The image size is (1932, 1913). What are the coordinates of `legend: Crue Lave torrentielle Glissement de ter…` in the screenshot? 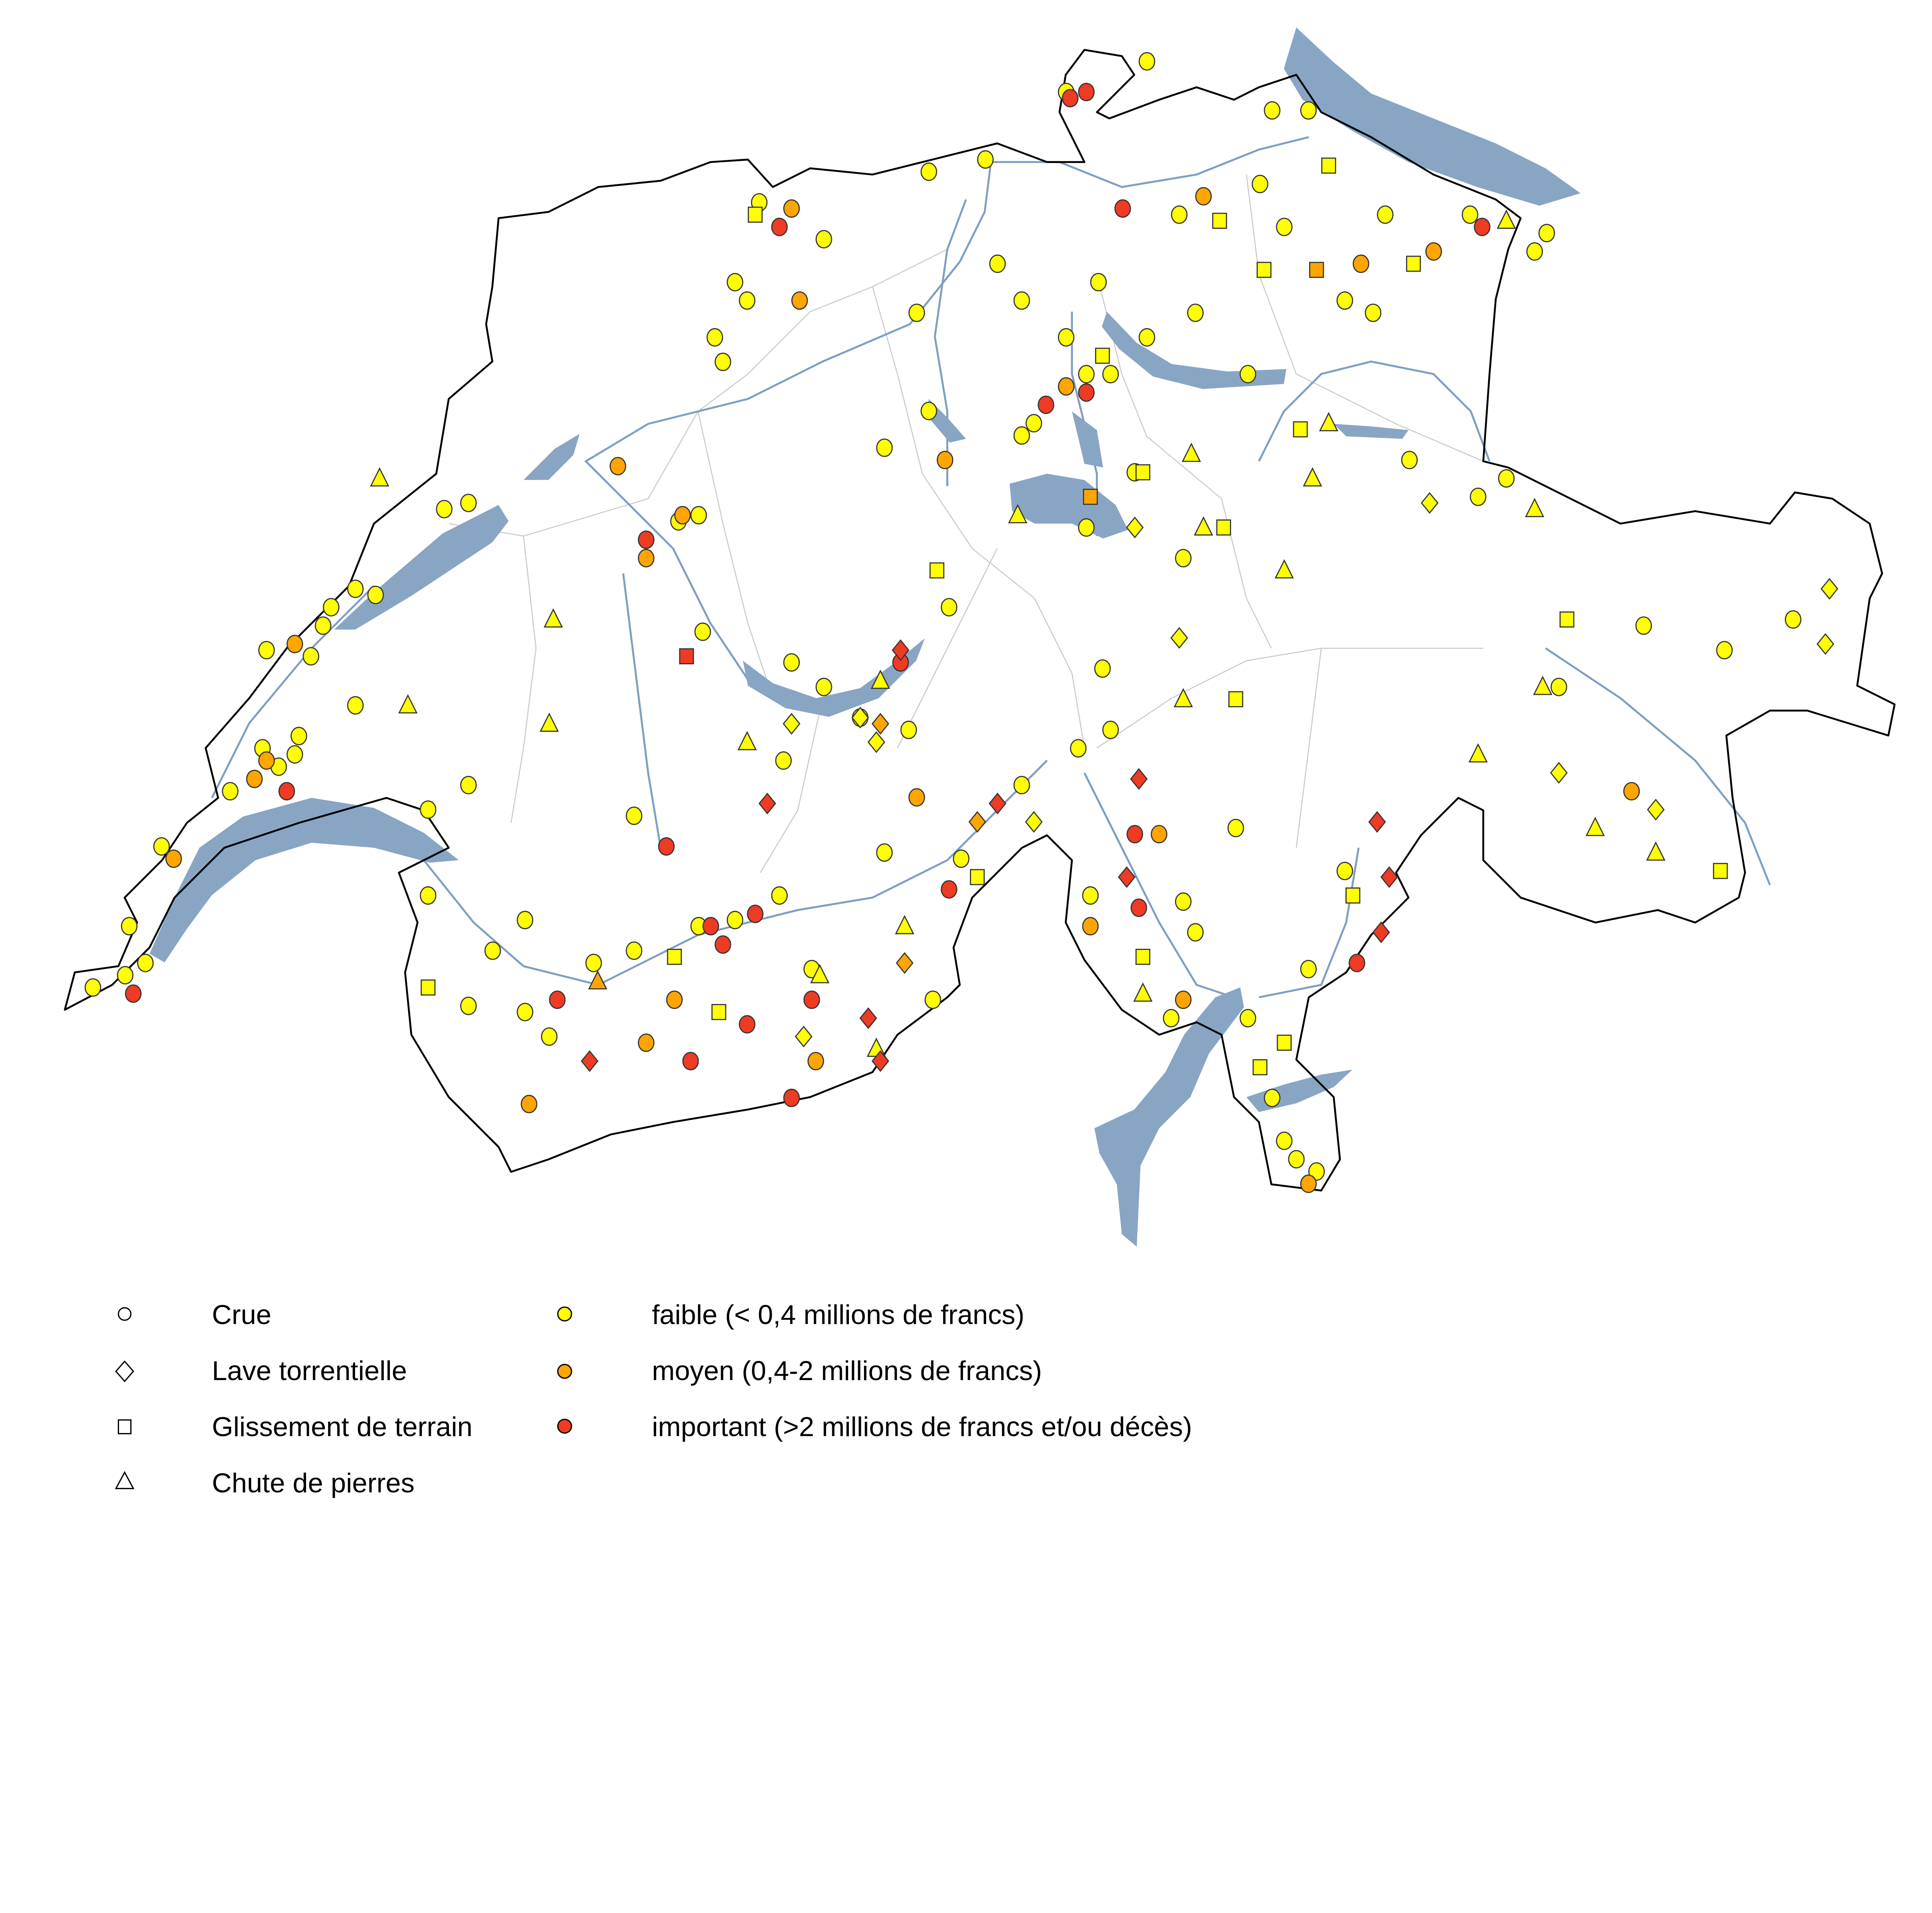 It's located at (653, 1399).